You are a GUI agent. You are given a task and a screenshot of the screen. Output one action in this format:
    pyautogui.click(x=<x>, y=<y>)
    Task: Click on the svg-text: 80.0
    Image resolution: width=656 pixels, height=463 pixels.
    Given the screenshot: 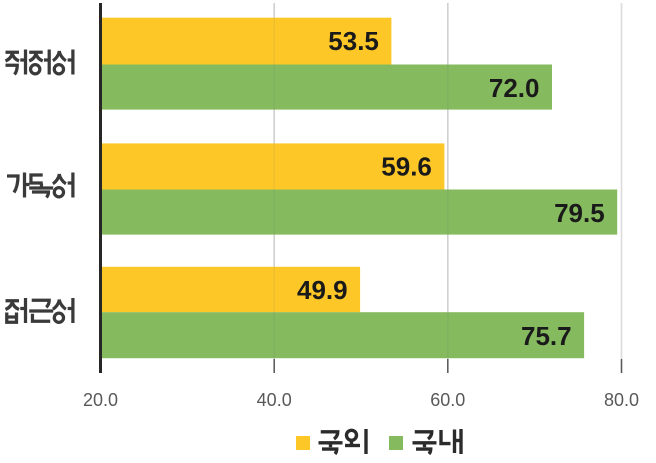 What is the action you would take?
    pyautogui.click(x=621, y=400)
    